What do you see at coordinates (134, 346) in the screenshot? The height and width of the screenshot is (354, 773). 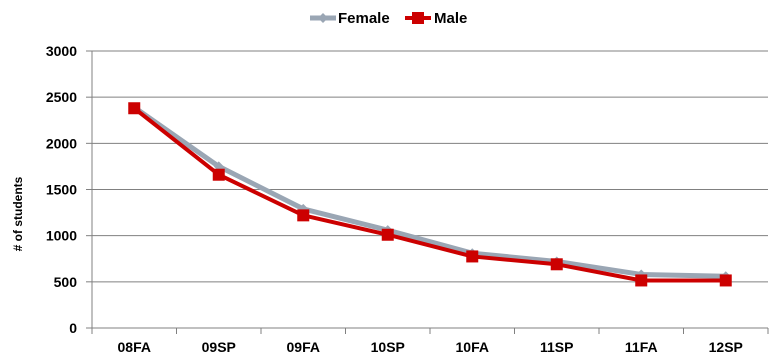 I see `x-tick-label: 08FA` at bounding box center [134, 346].